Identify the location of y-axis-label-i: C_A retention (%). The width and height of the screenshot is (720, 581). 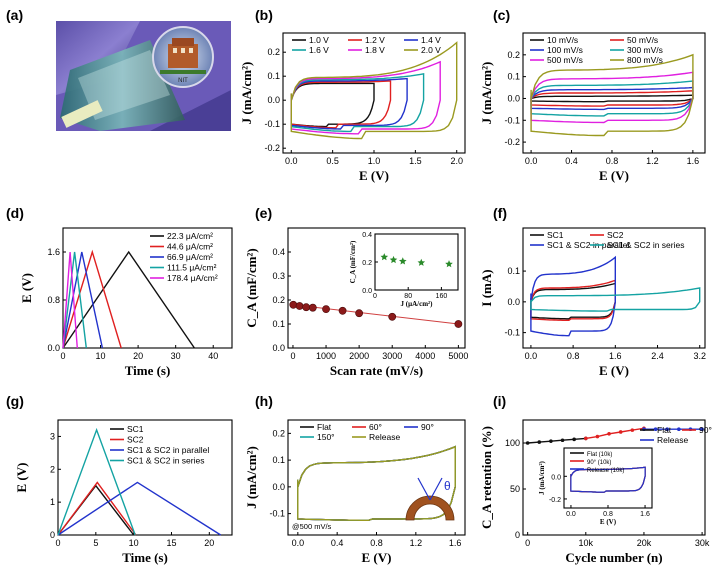
(486, 477).